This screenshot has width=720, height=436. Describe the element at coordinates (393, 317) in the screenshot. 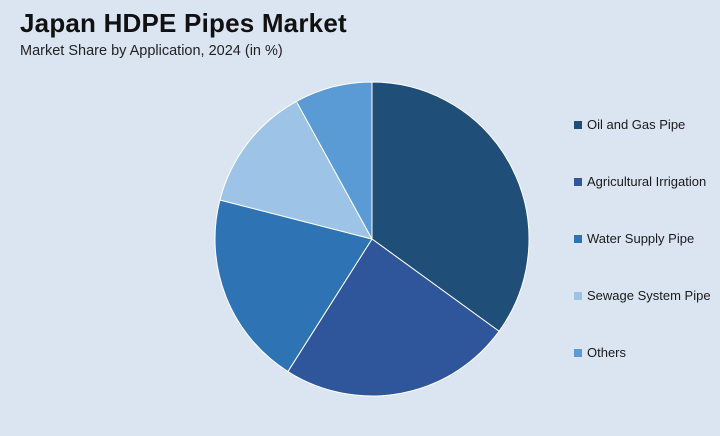

I see `pie-slice-agricultural-irrigation` at that location.